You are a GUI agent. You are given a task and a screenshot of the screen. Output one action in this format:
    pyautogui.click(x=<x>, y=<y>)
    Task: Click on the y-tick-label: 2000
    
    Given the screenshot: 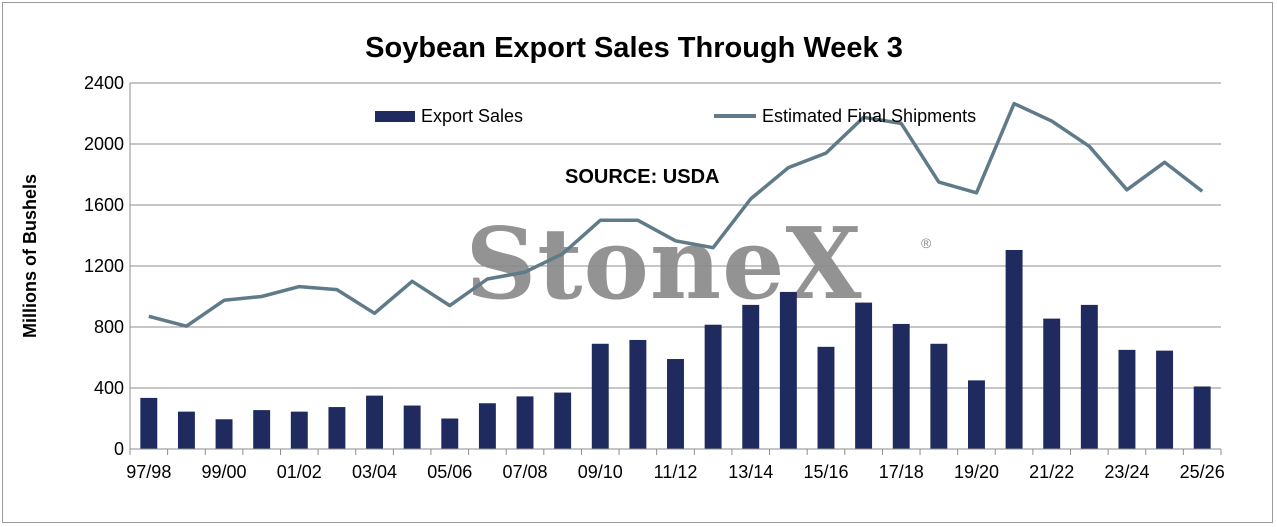 What is the action you would take?
    pyautogui.click(x=104, y=144)
    